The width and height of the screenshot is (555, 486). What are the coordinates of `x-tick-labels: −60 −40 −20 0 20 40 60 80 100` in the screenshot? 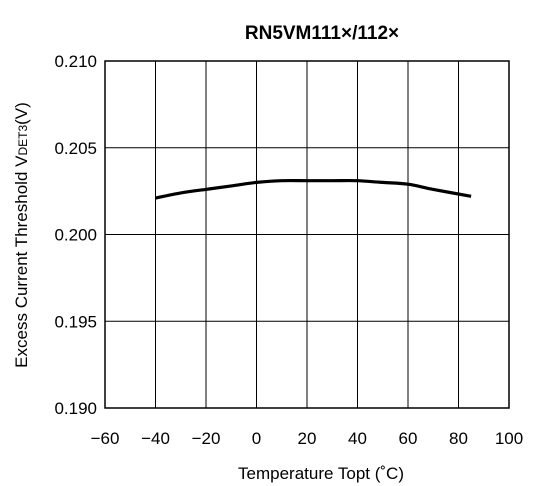 It's located at (307, 438).